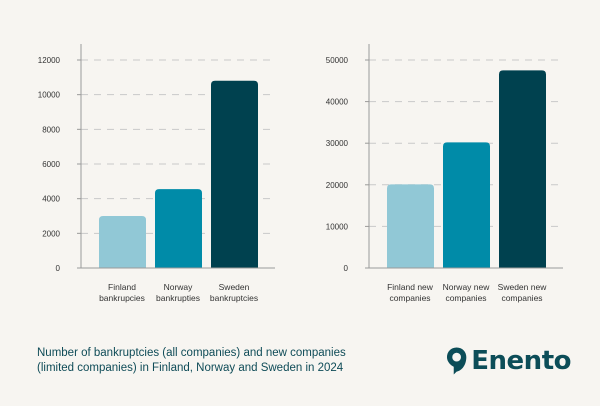 This screenshot has width=600, height=406. I want to click on y-tick-label: 12000, so click(49, 60).